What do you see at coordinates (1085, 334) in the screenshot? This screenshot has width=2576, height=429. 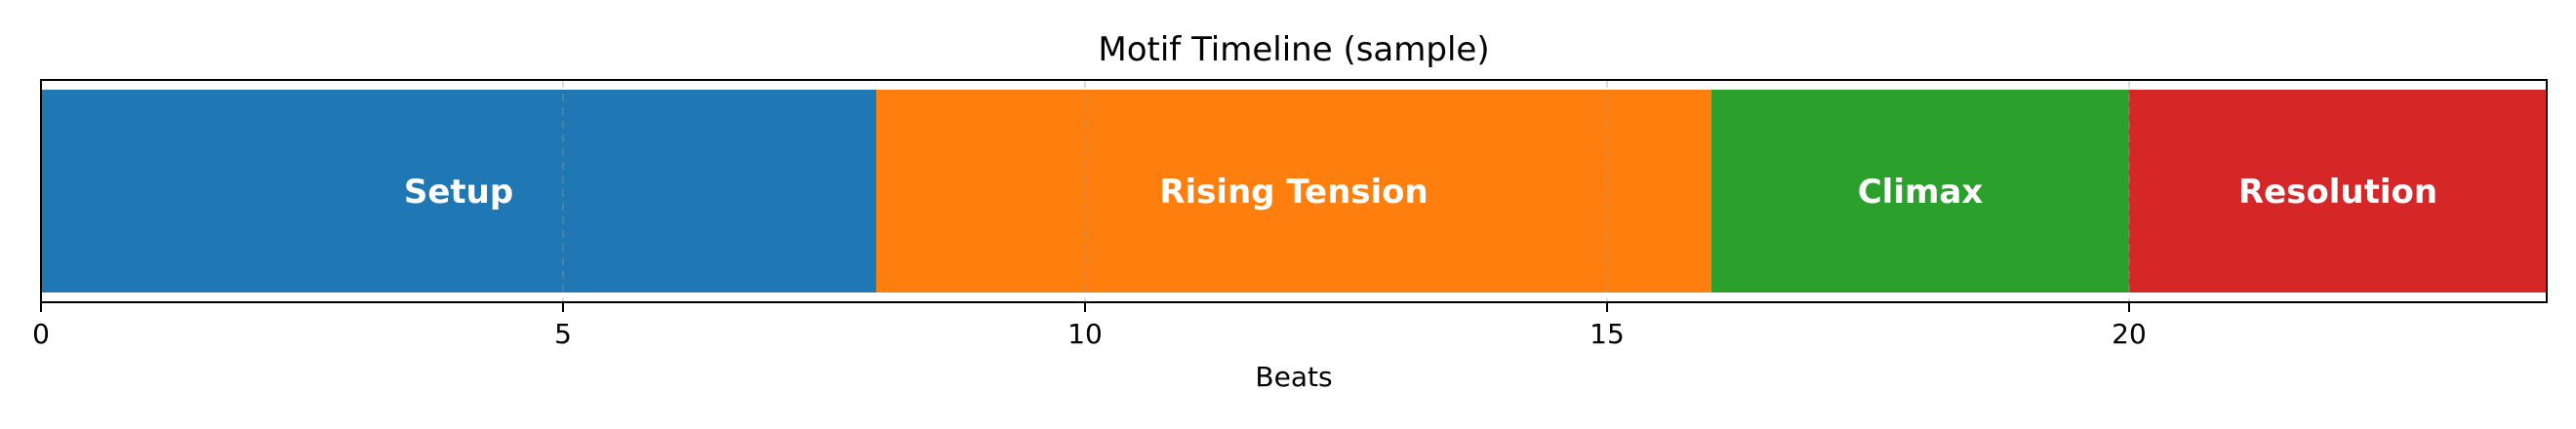 I see `x-tick-label: 10` at bounding box center [1085, 334].